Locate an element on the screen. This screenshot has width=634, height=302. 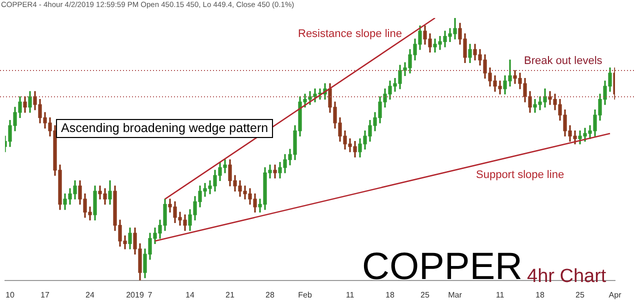
x-tick-label: 7 is located at coordinates (150, 295).